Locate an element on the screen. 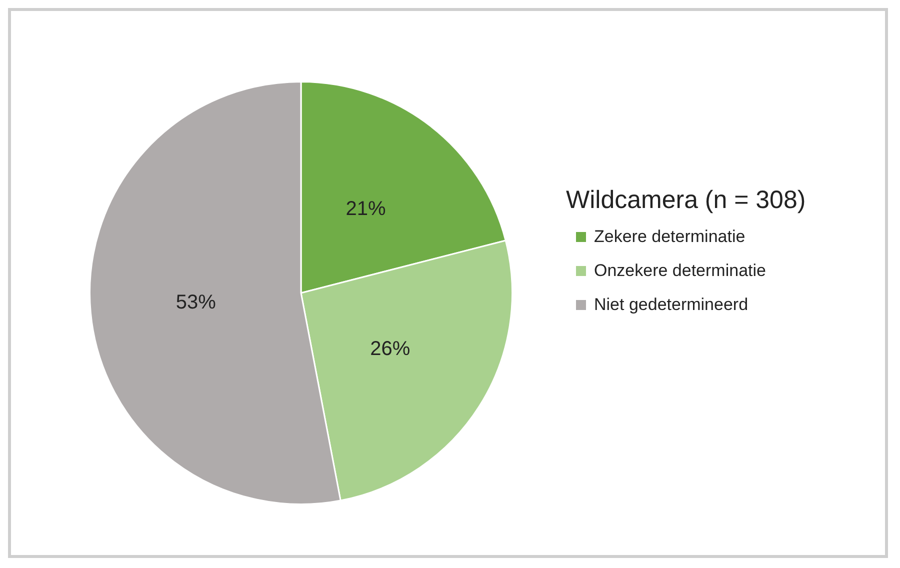 This screenshot has width=900, height=568. data-label: 26% is located at coordinates (390, 349).